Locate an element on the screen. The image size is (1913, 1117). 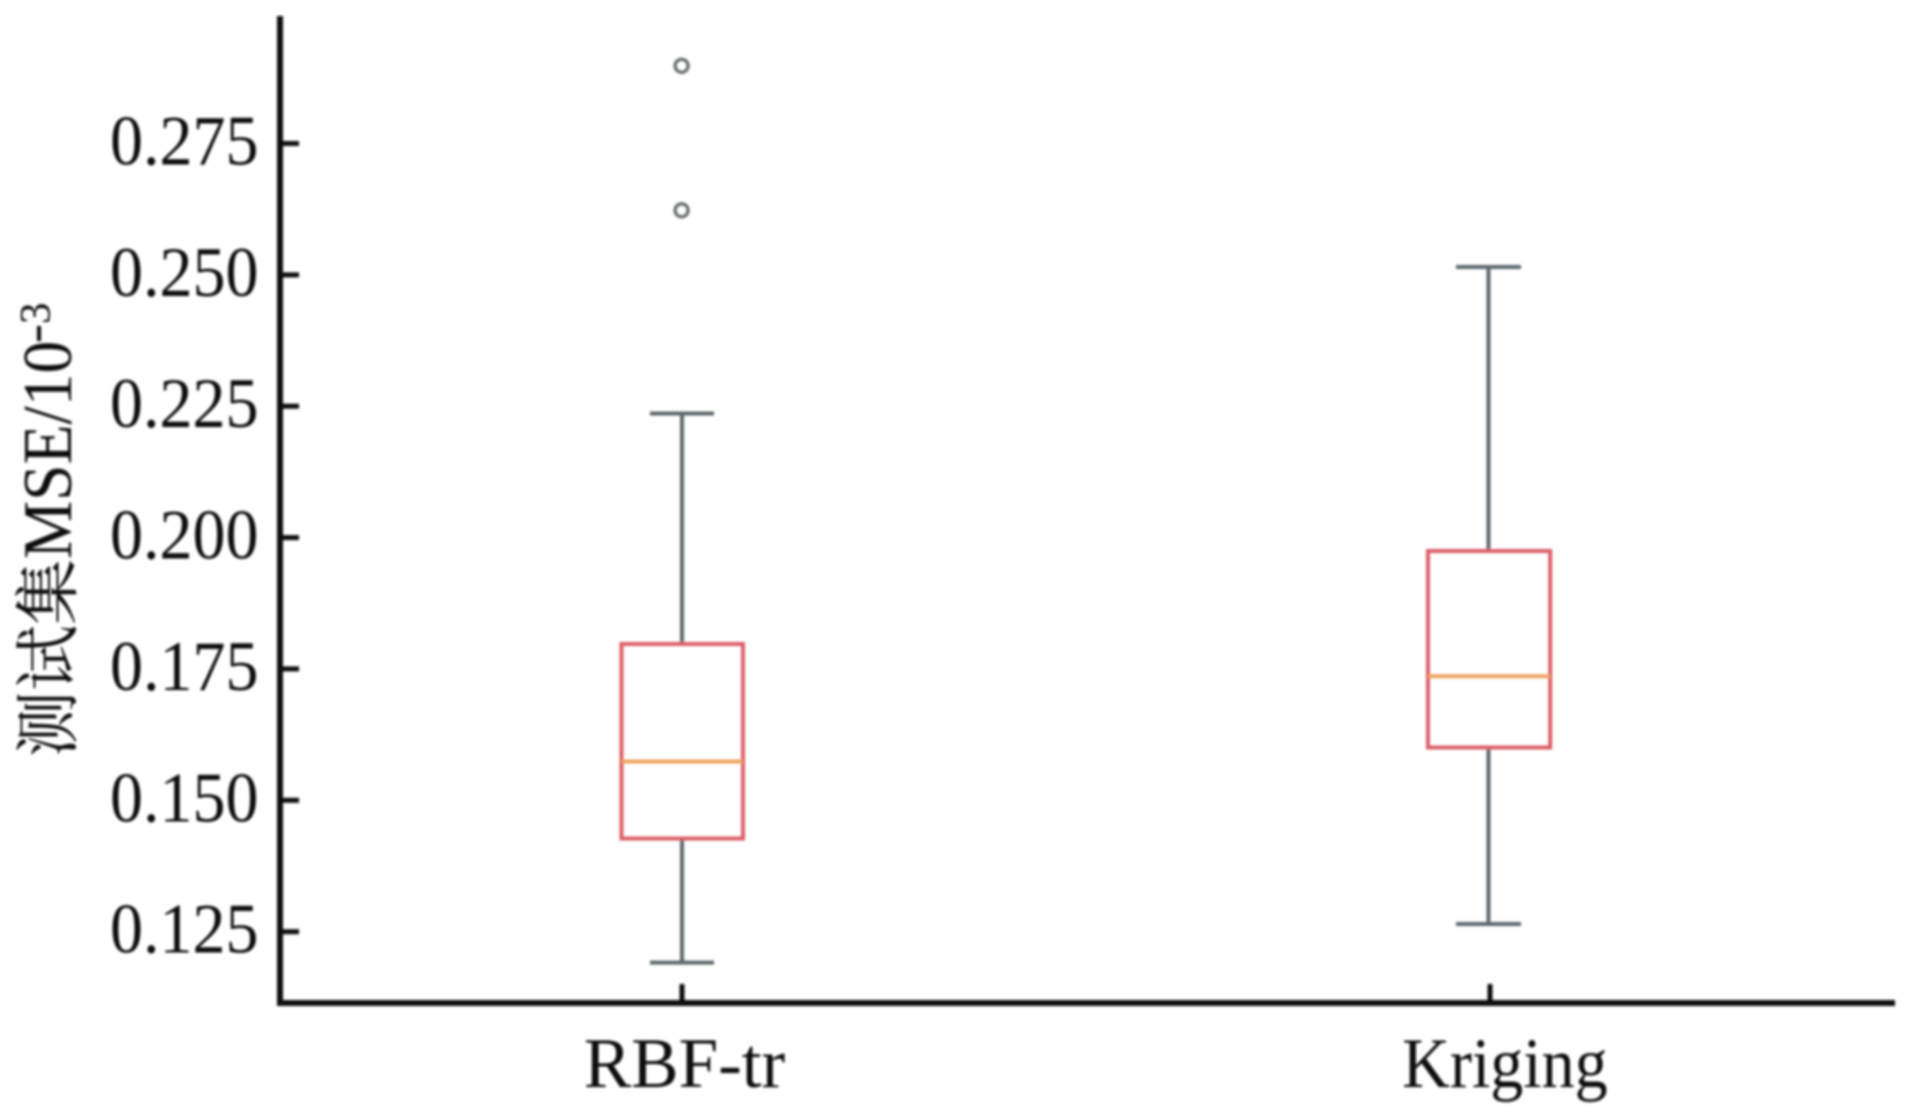
svg-text: 0.275 is located at coordinates (184, 140).